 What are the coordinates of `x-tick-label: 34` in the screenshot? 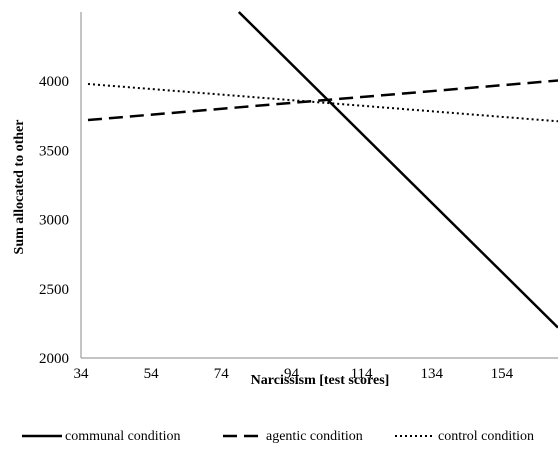 It's located at (82, 374).